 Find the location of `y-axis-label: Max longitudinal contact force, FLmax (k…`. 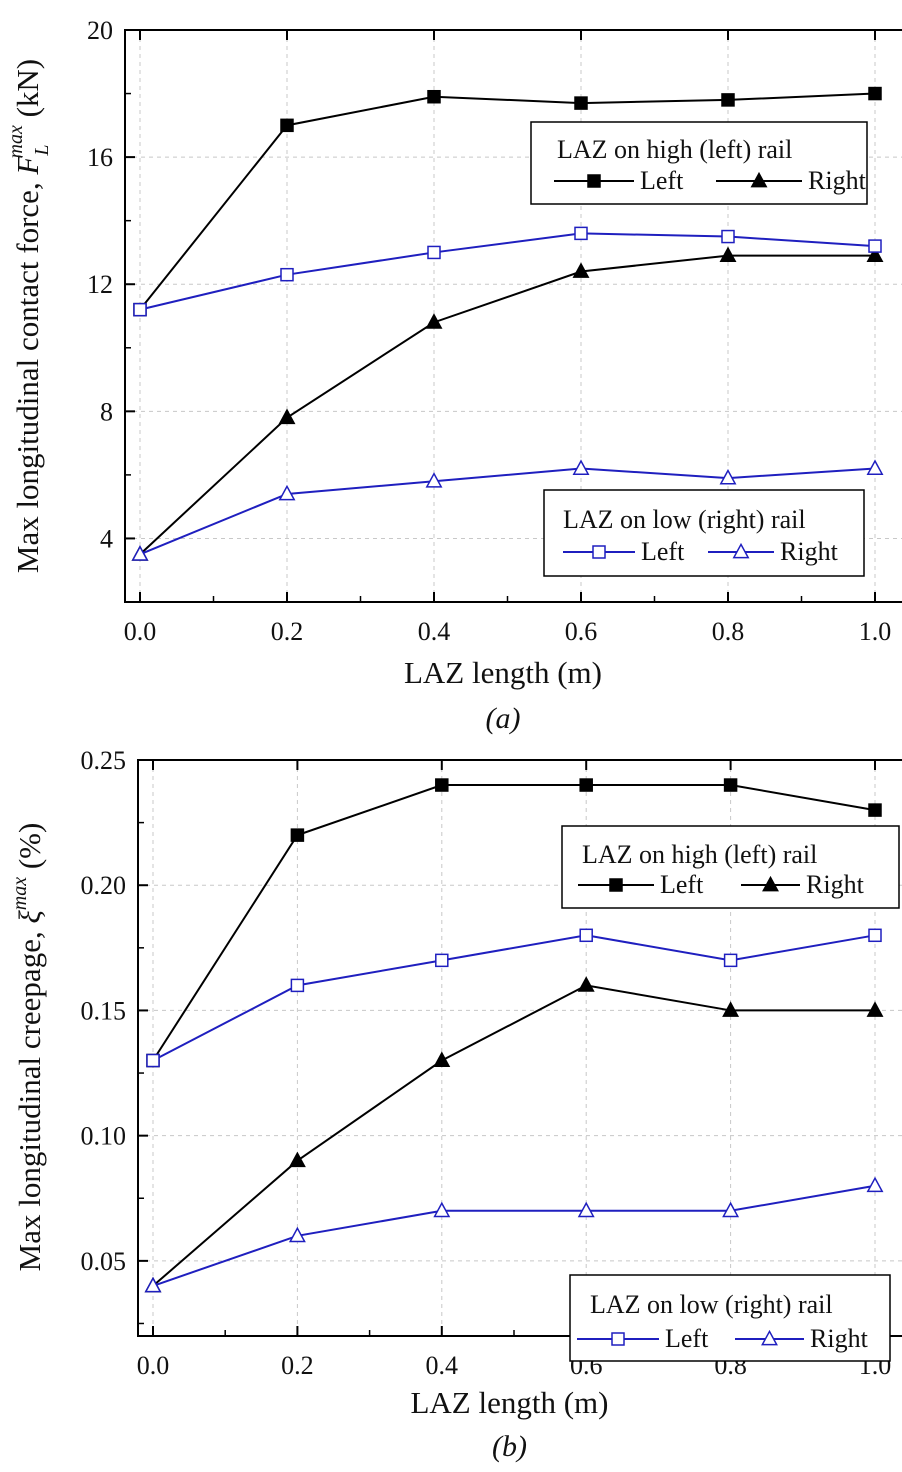

y-axis-label: Max longitudinal contact force, FLmax (k… is located at coordinates (29, 316).